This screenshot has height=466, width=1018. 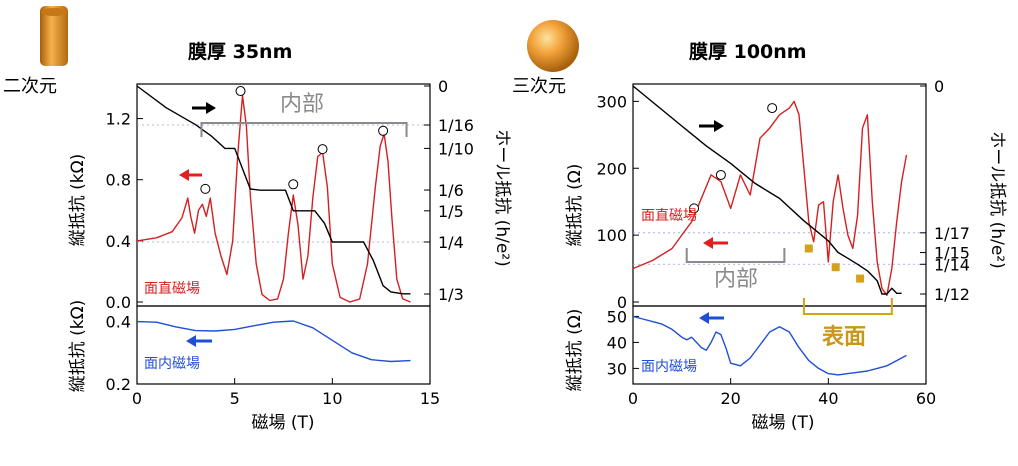 I want to click on bulk-sphere-icon, so click(x=553, y=46).